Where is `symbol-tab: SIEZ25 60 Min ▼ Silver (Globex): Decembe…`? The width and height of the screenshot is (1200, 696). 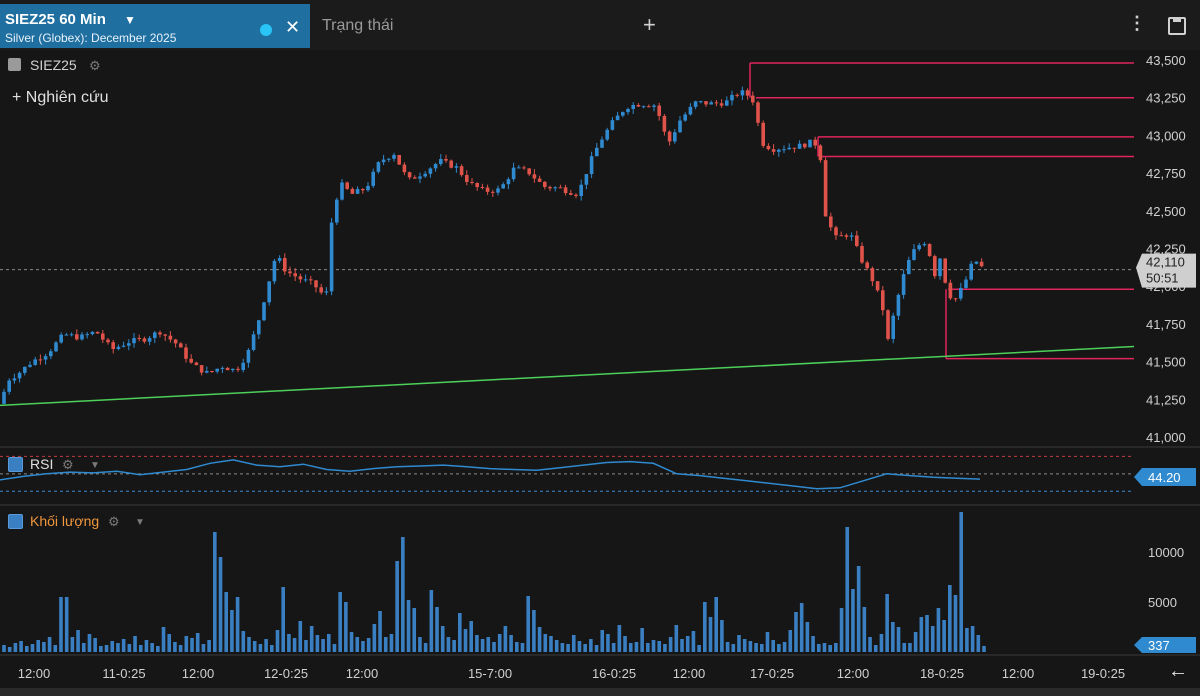
symbol-tab: SIEZ25 60 Min ▼ Silver (Globex): Decembe… is located at coordinates (155, 26).